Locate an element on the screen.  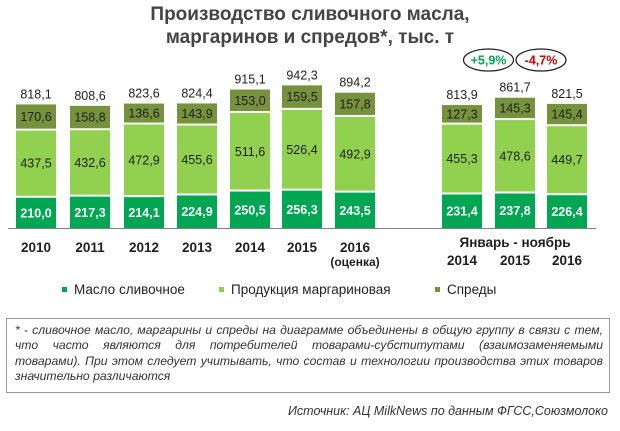
total-label: 821,5 is located at coordinates (566, 94).